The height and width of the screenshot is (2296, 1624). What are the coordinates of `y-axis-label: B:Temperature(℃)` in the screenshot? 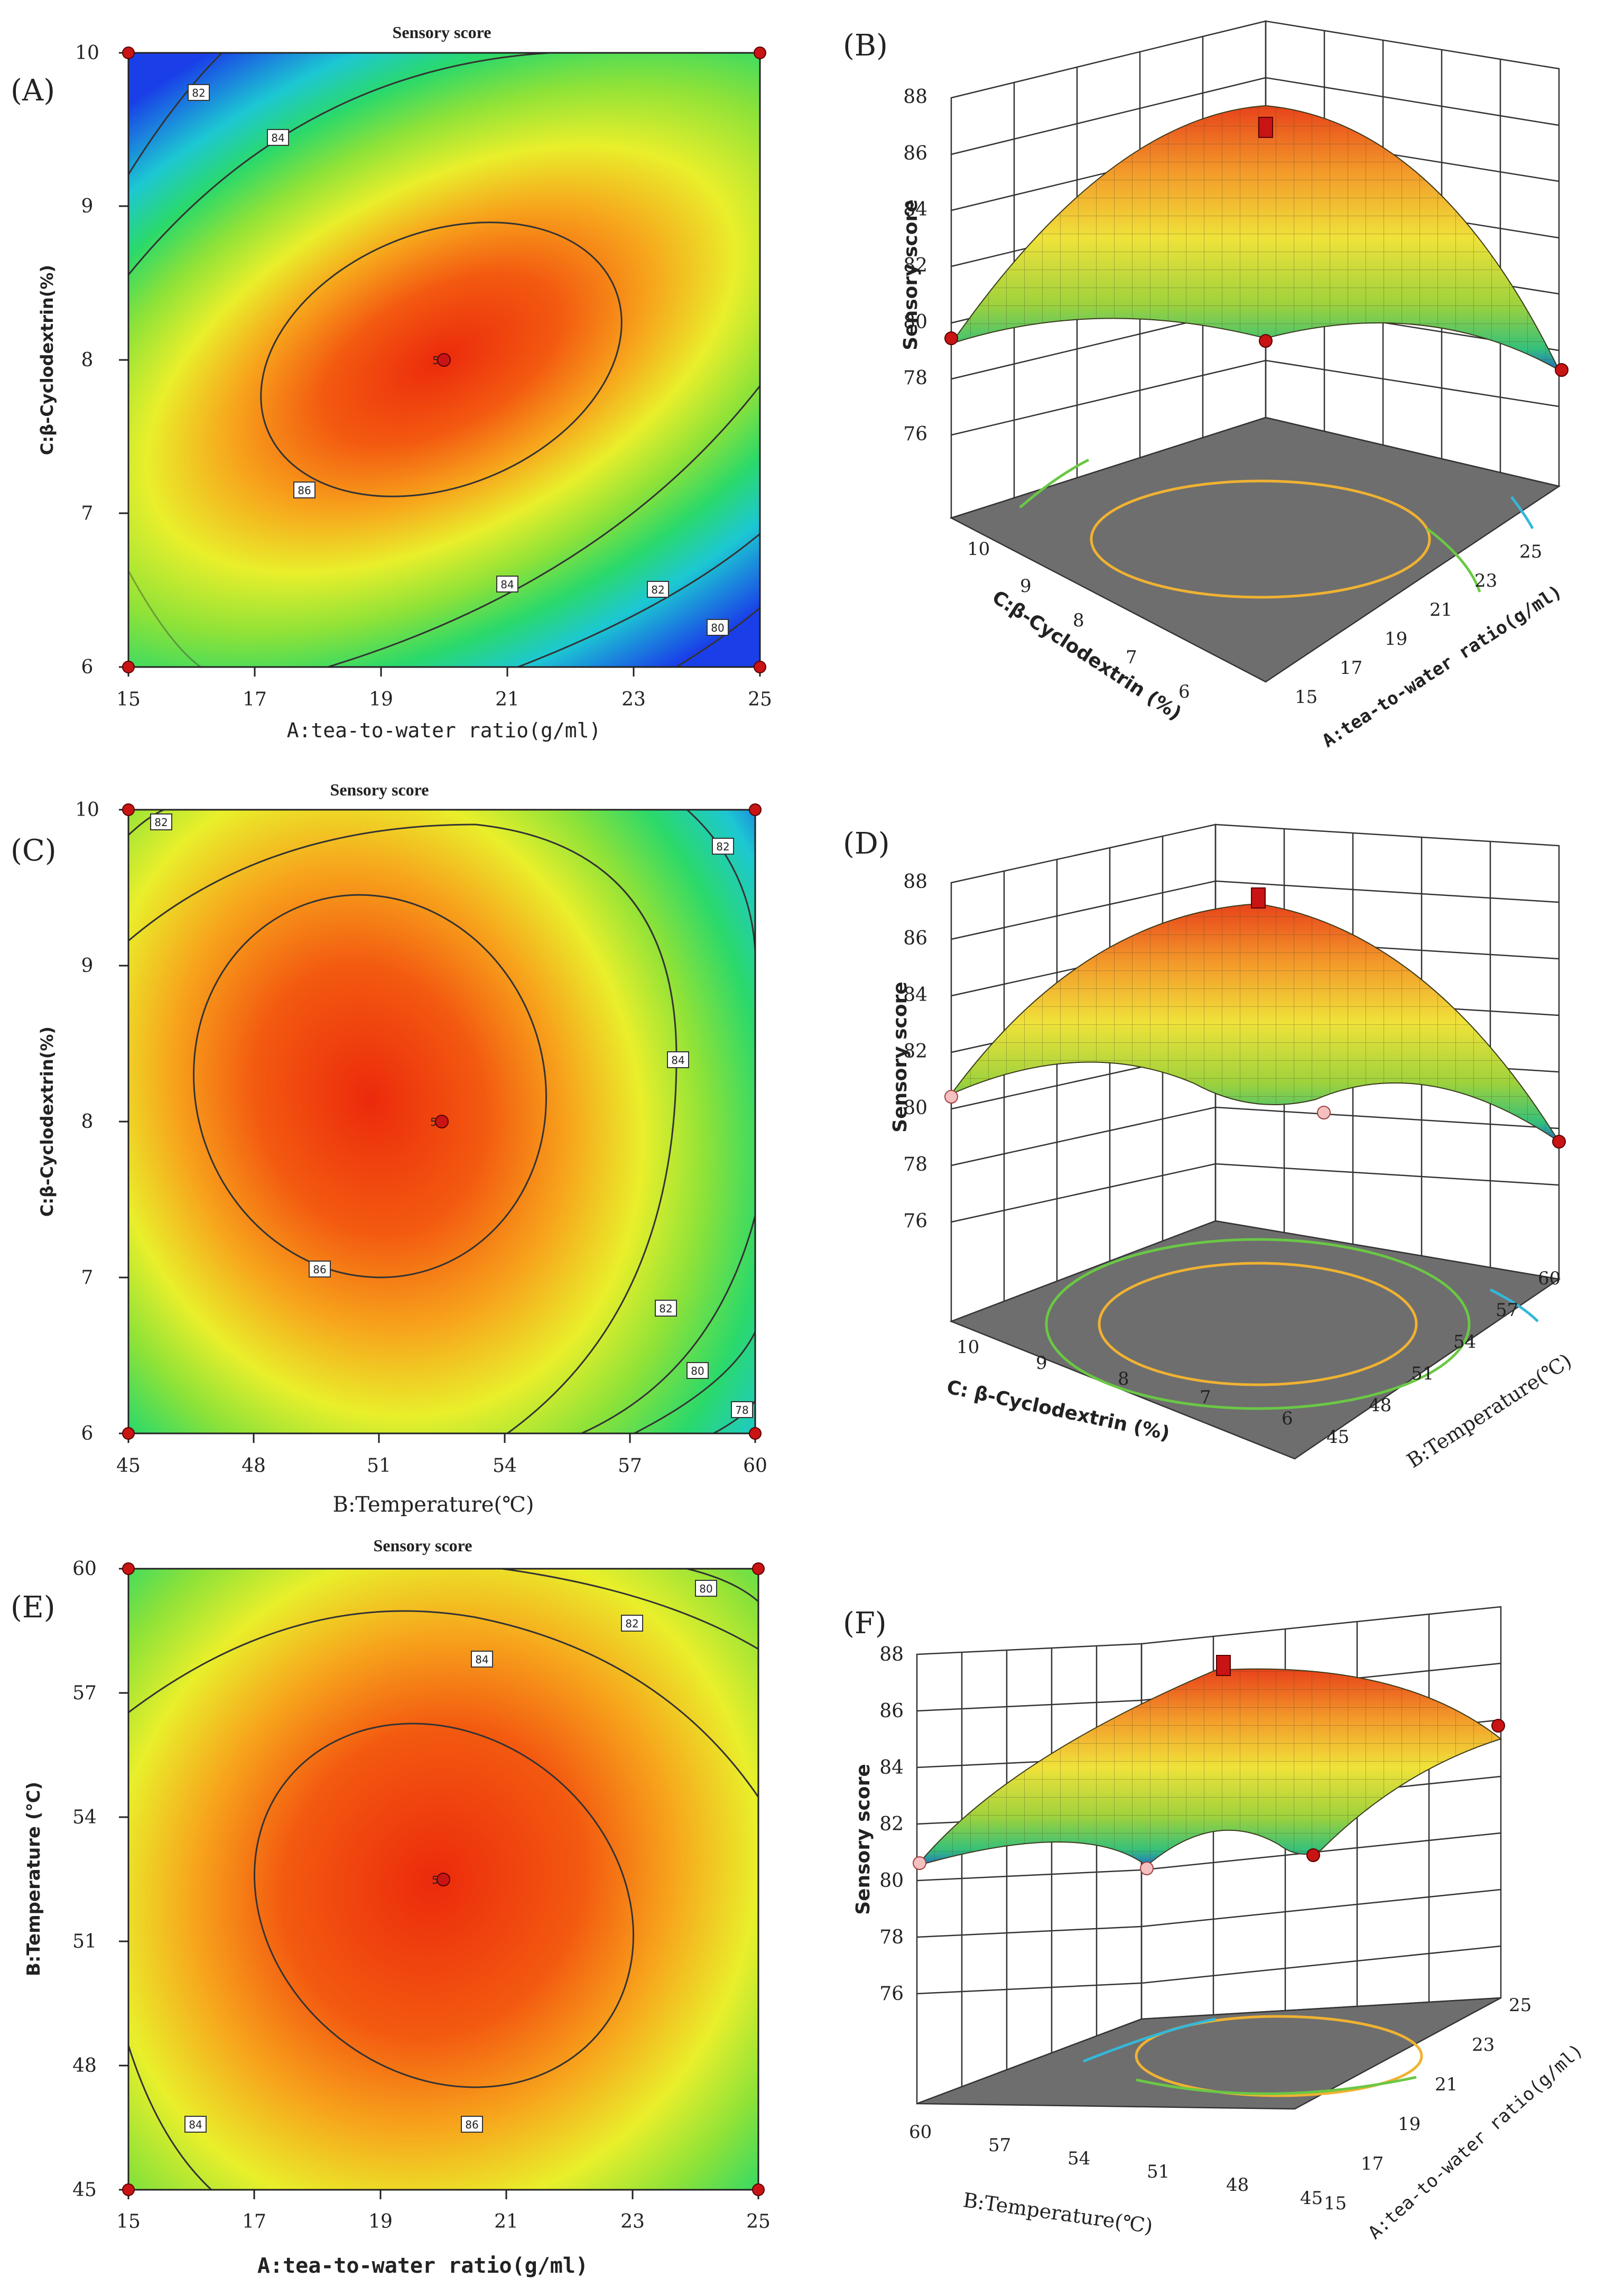 It's located at (1058, 2213).